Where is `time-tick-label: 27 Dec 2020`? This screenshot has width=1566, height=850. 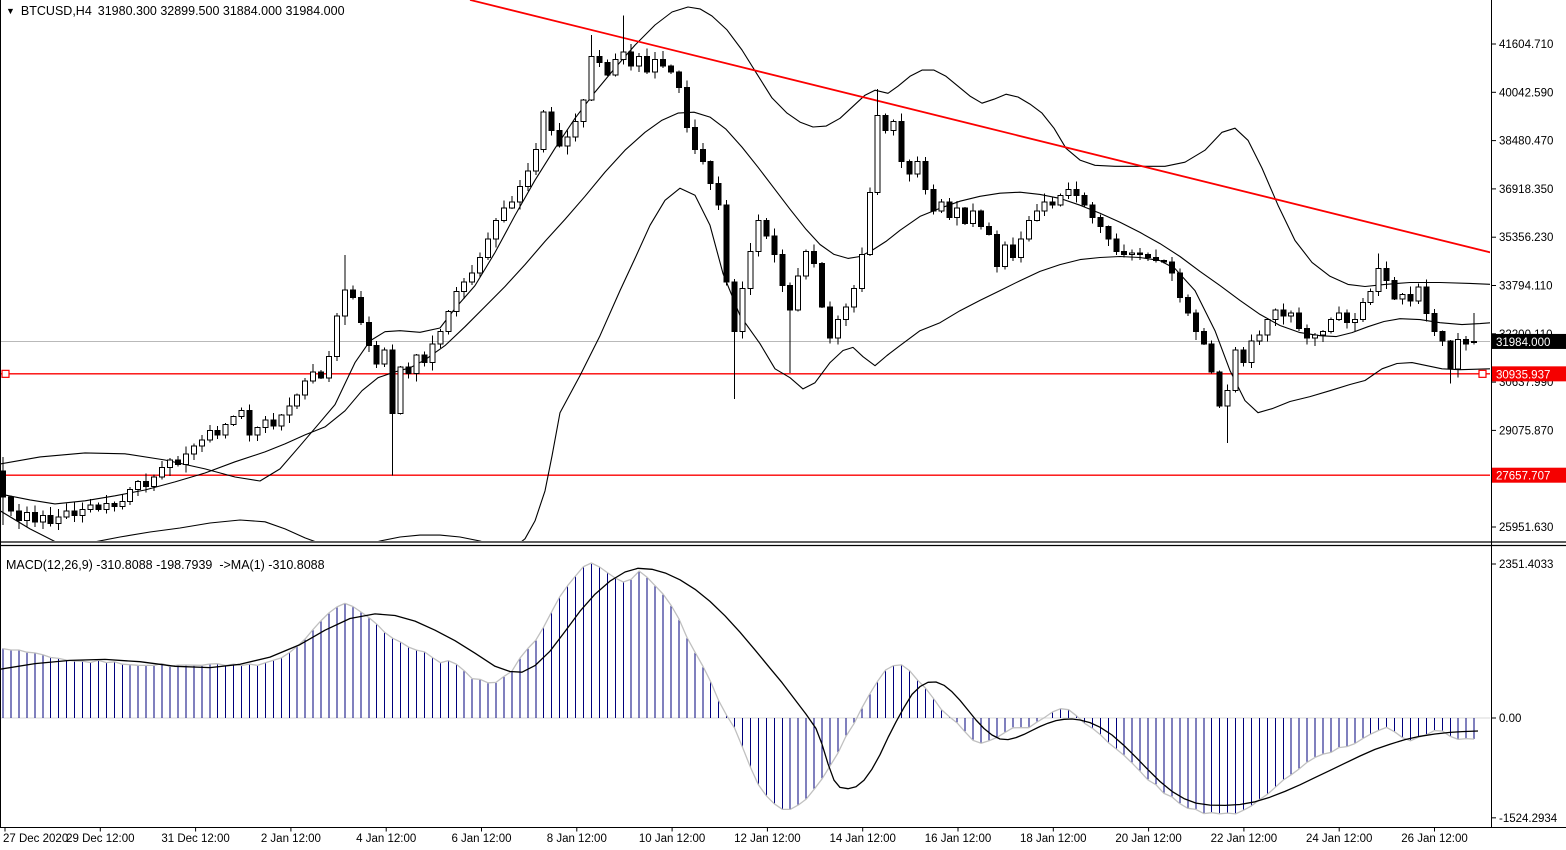 time-tick-label: 27 Dec 2020 is located at coordinates (35, 839).